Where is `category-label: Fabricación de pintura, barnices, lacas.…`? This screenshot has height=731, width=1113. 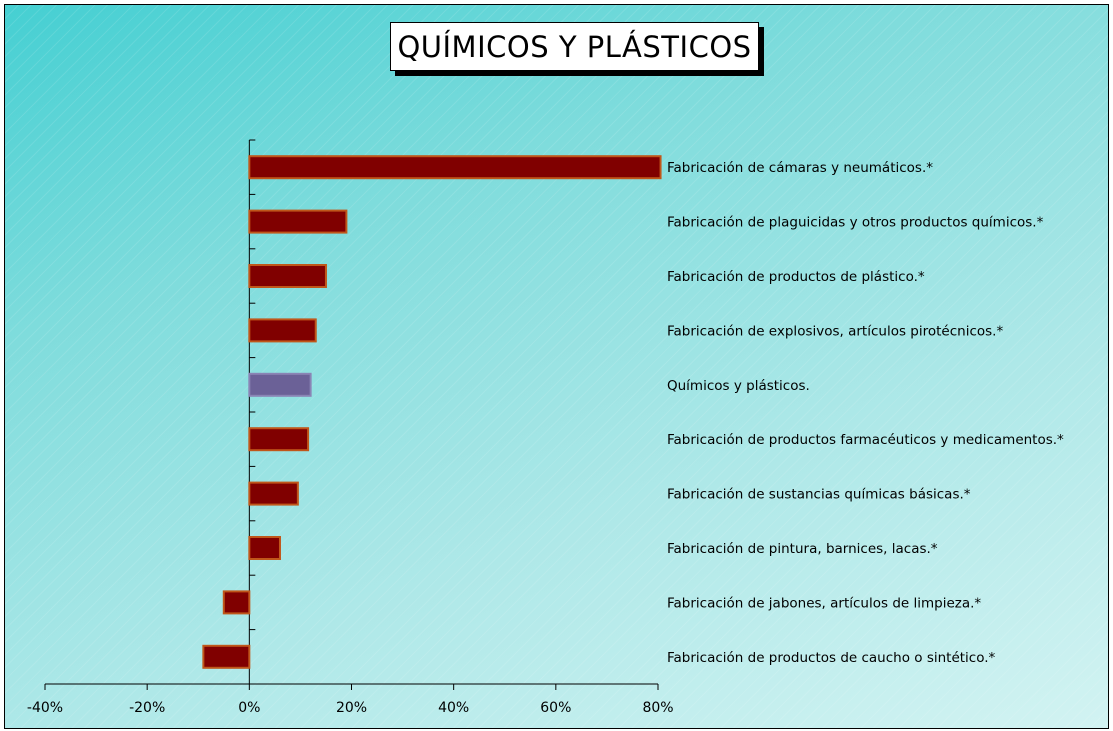 category-label: Fabricación de pintura, barnices, lacas.… is located at coordinates (802, 549).